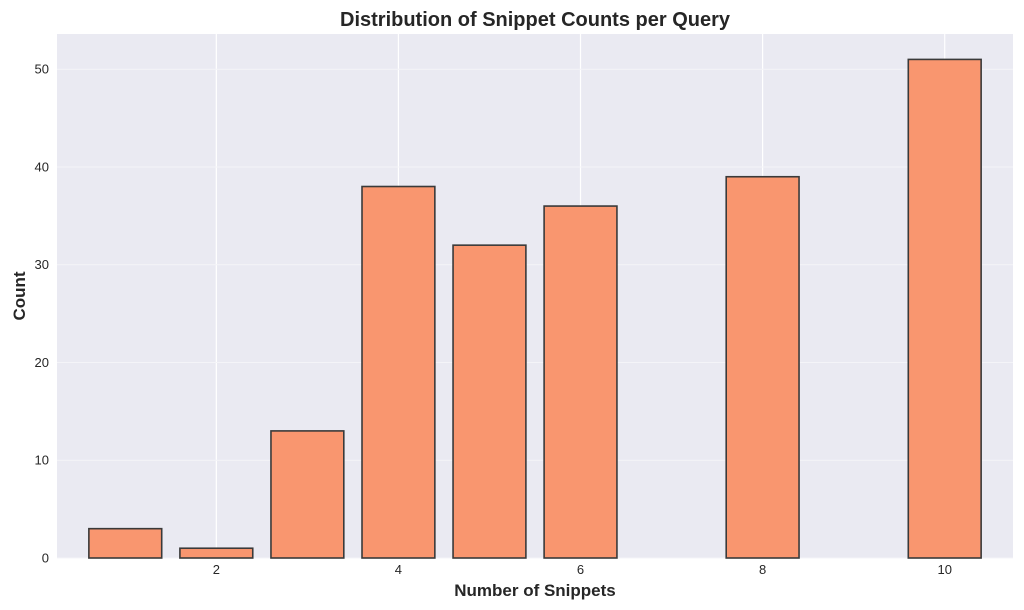  I want to click on x-tick-label: 8, so click(762, 569).